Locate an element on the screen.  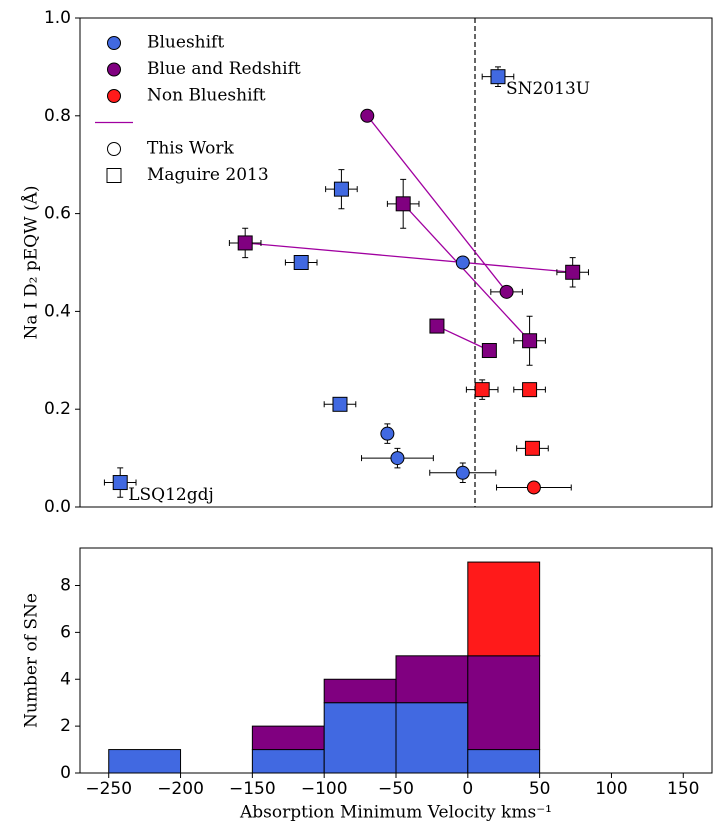
y-tick-label: 1.0 is located at coordinates (57, 18).